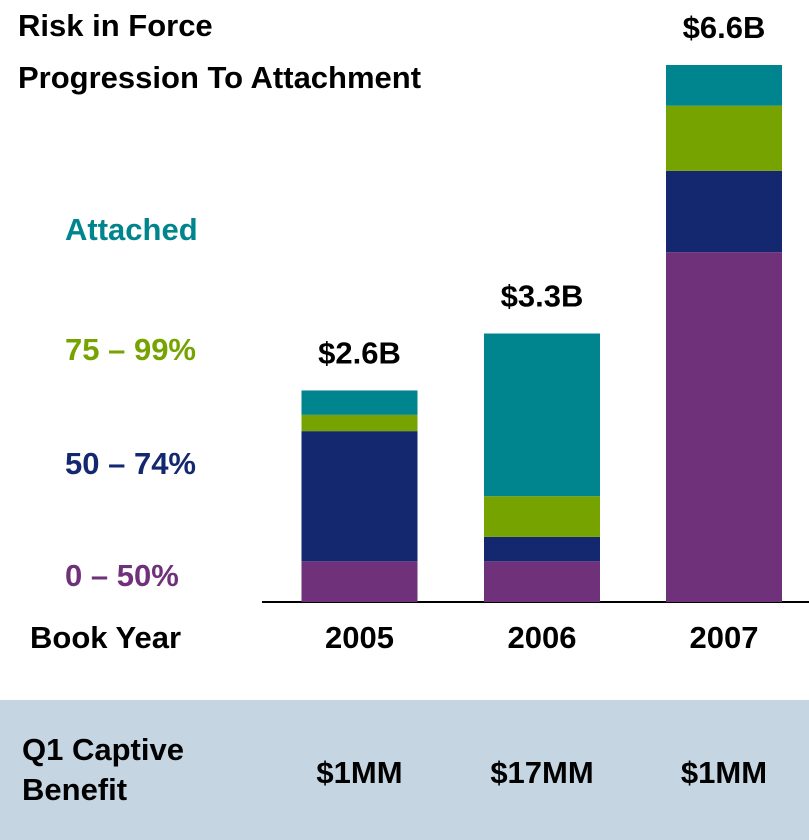 This screenshot has width=809, height=840. I want to click on x-tick-label: 2007, so click(724, 637).